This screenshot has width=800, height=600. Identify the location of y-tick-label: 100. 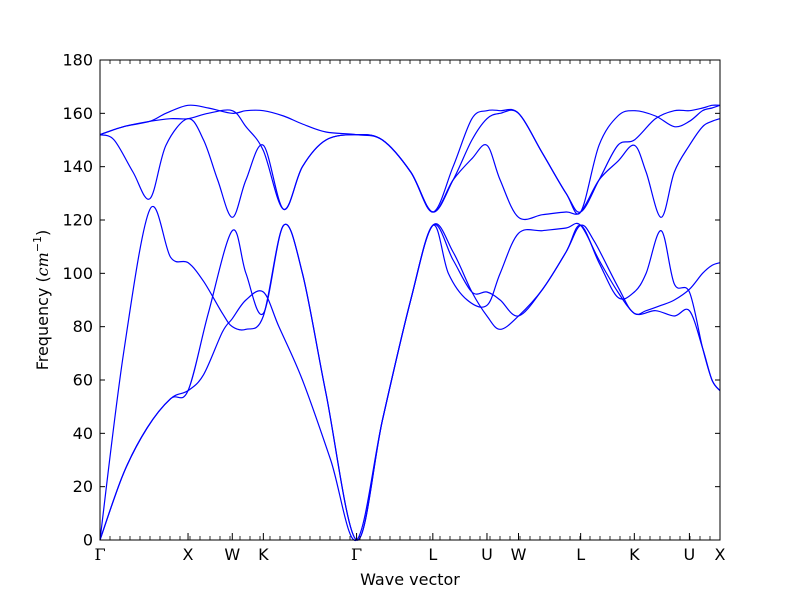
(77, 273).